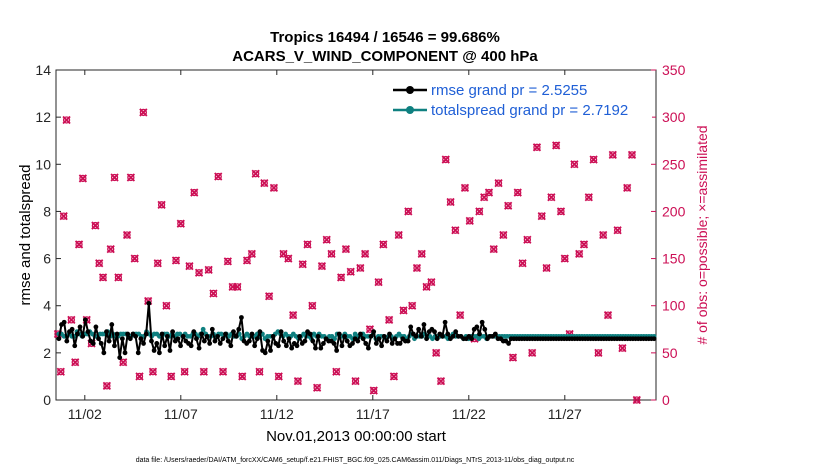 The width and height of the screenshot is (830, 470). What do you see at coordinates (47, 400) in the screenshot?
I see `y-tick-label: 0` at bounding box center [47, 400].